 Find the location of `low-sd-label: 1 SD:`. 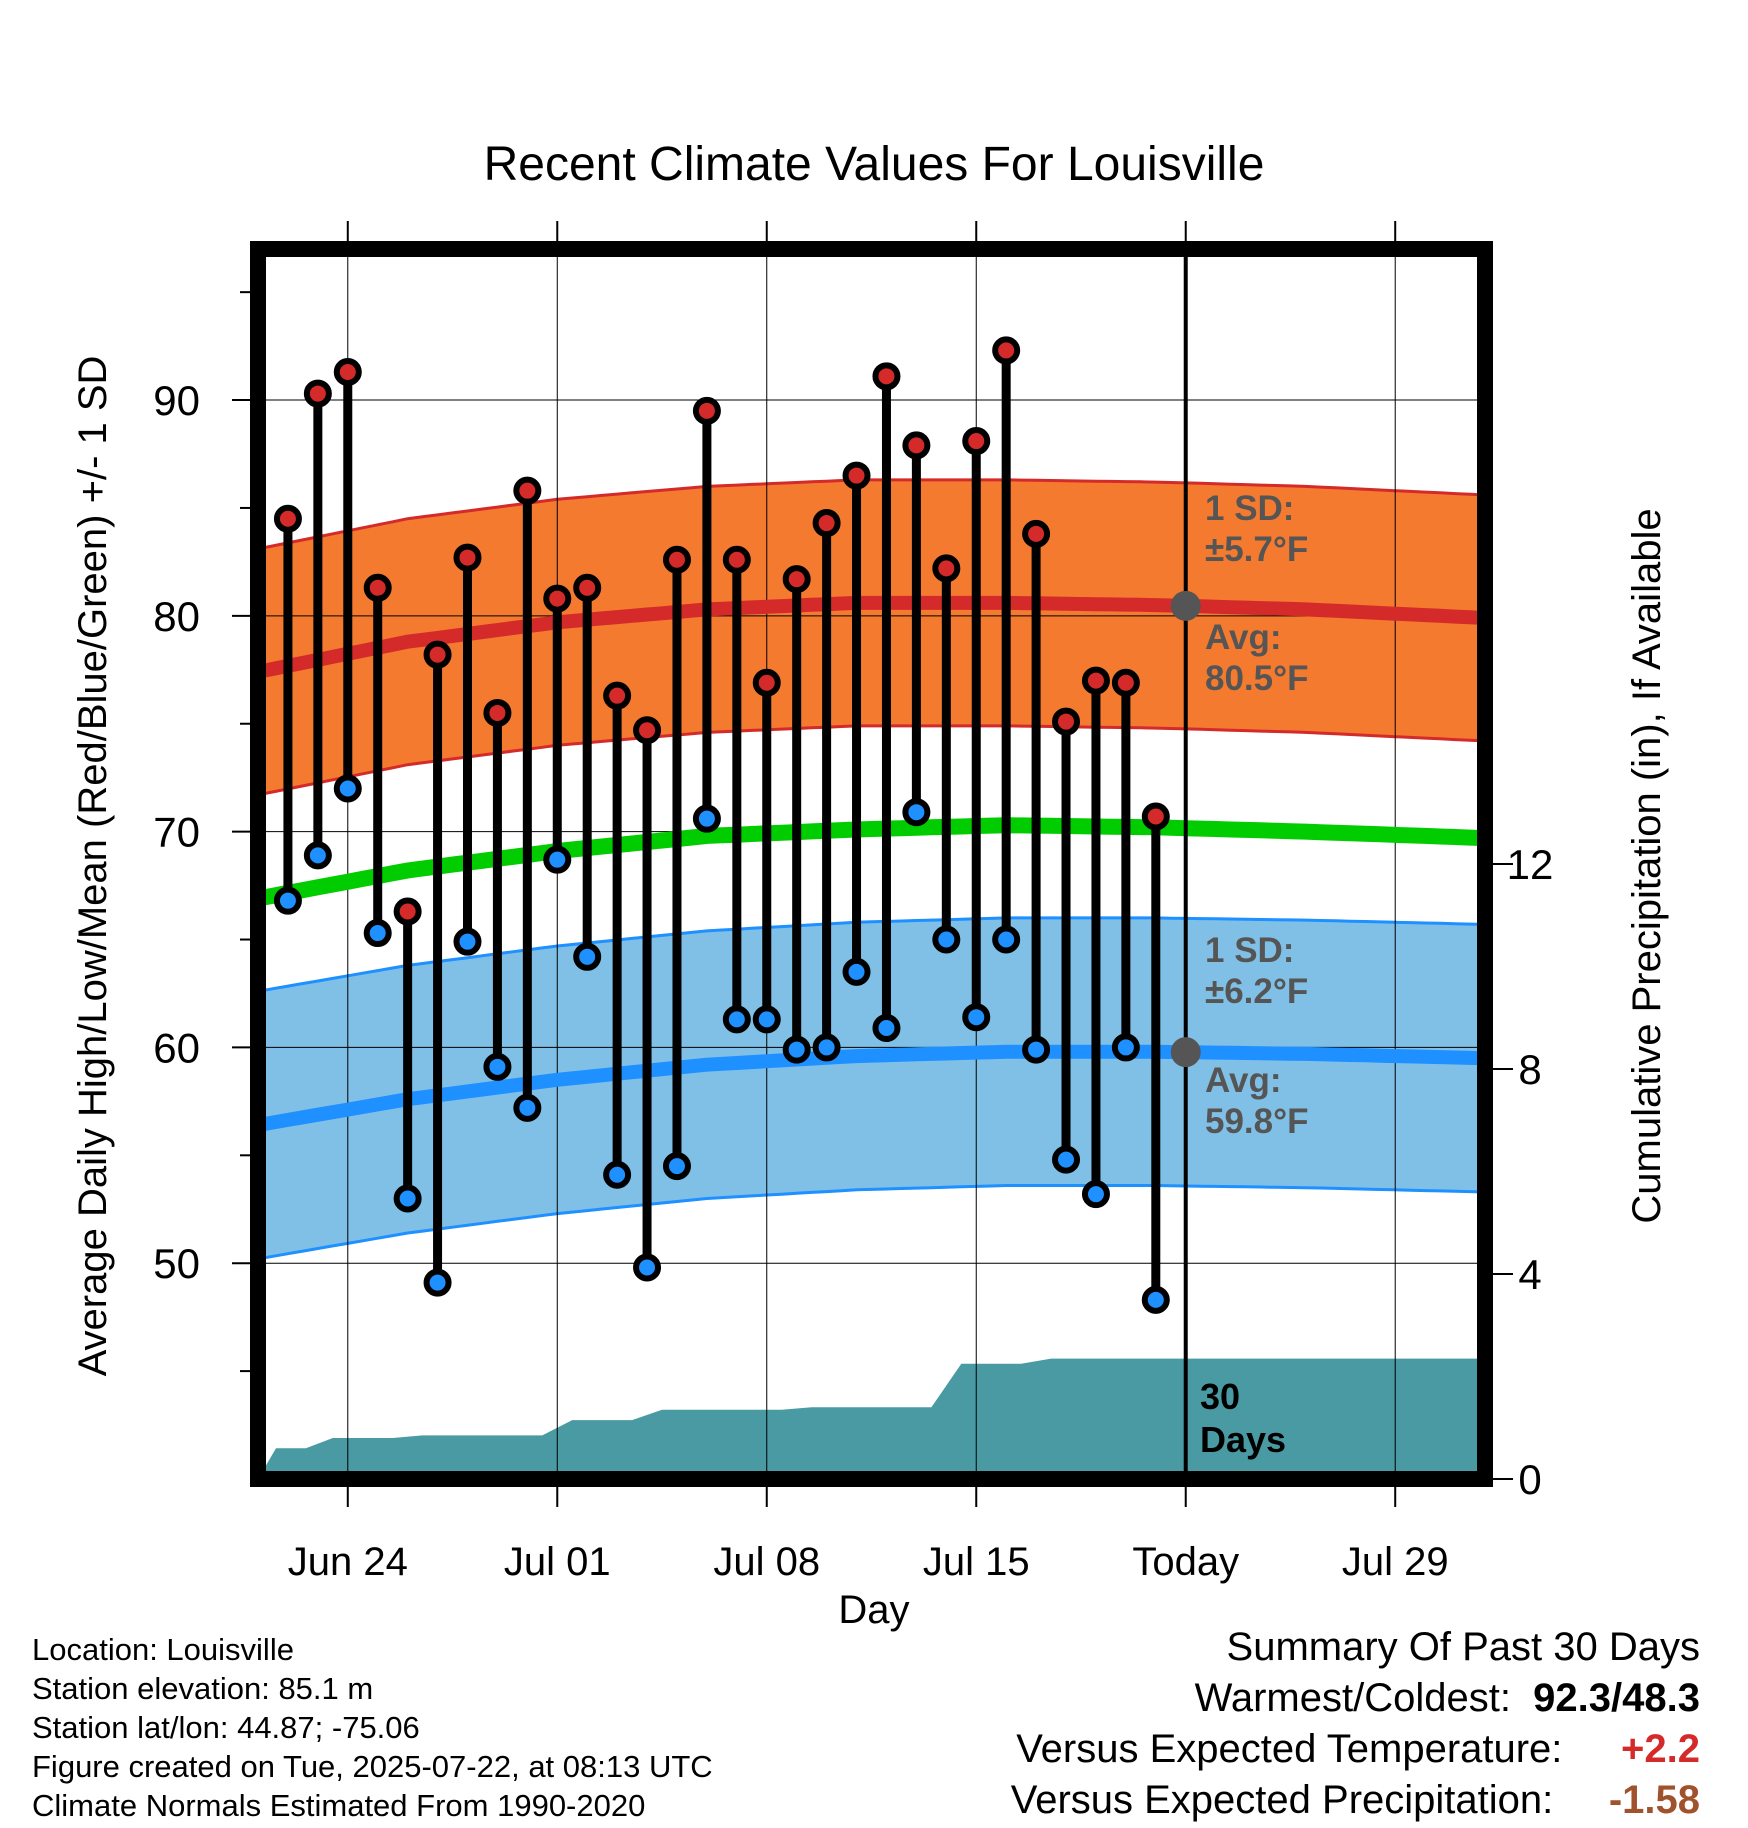

low-sd-label: 1 SD: is located at coordinates (1249, 950).